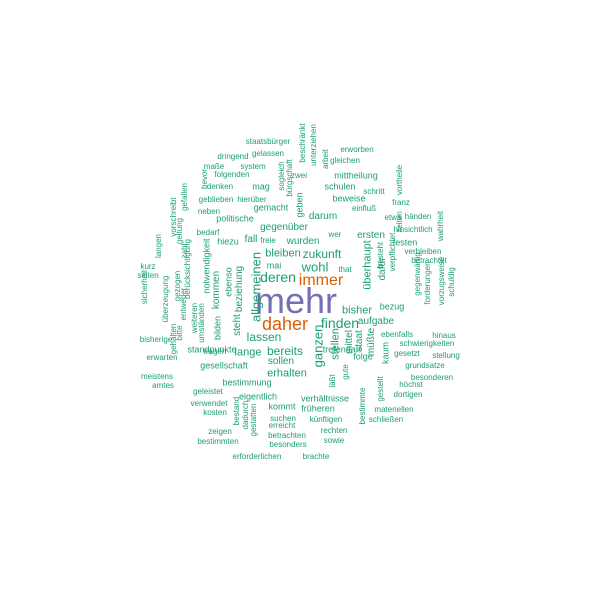 The width and height of the screenshot is (600, 600). What do you see at coordinates (345, 160) in the screenshot?
I see `word-gleichen: gleichen` at bounding box center [345, 160].